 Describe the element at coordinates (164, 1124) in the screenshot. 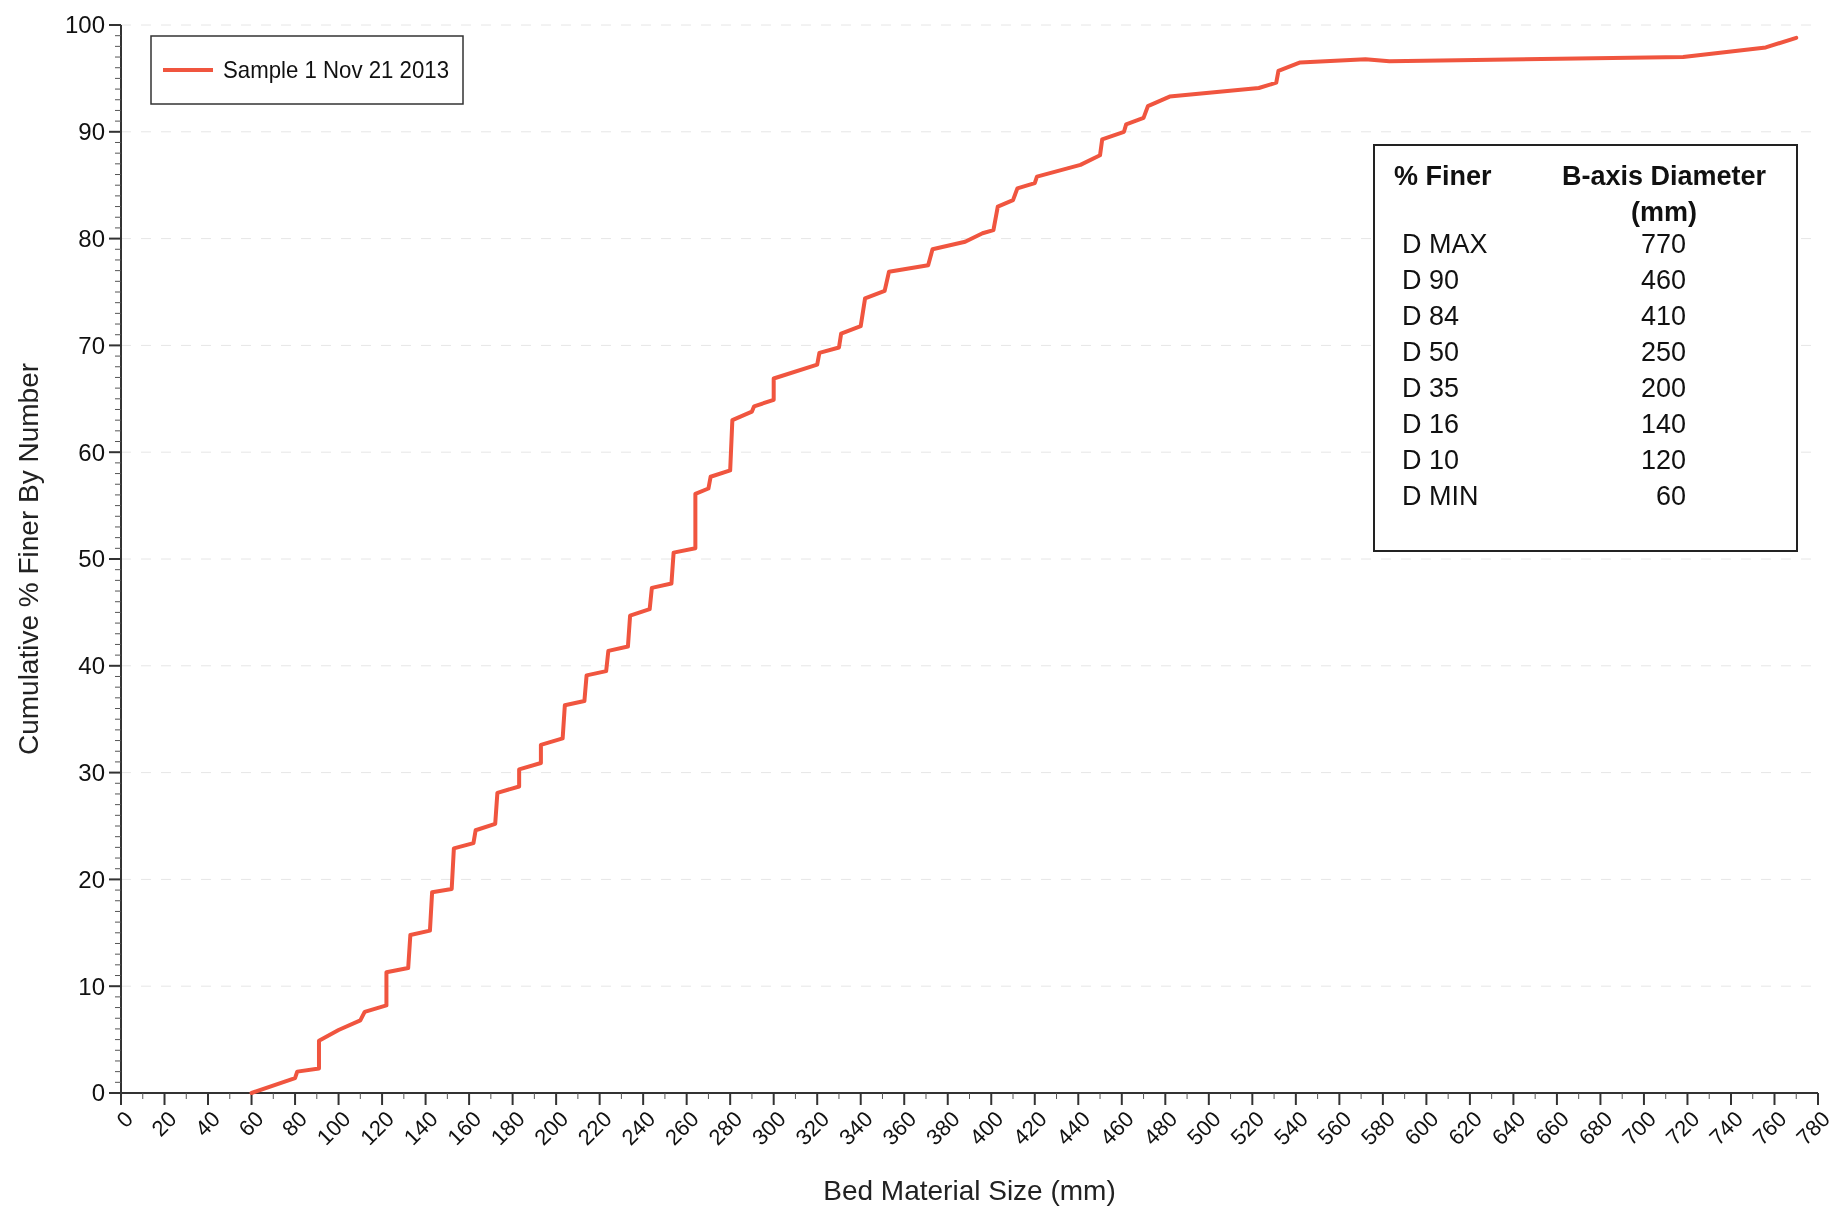

I see `x-tick-label: 20` at that location.